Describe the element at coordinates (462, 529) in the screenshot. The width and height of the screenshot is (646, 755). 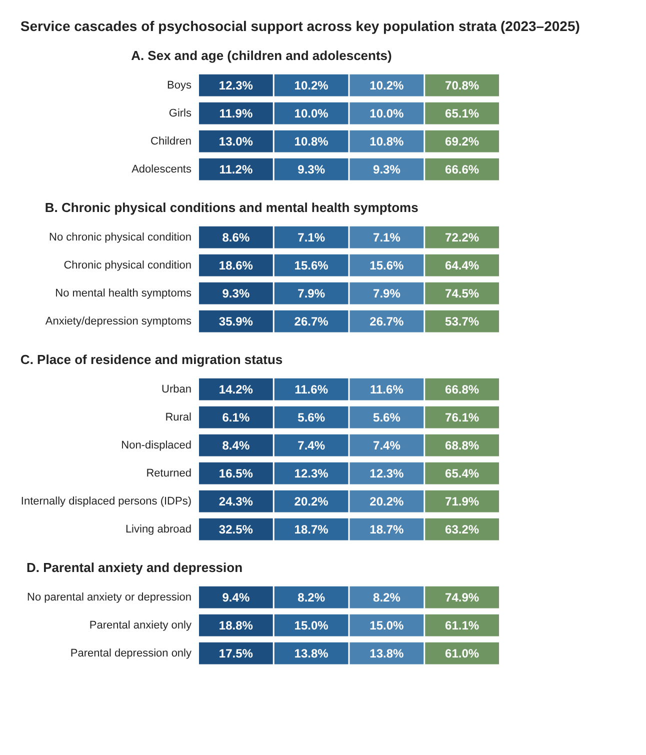
I see `data-label: 63.2%` at that location.